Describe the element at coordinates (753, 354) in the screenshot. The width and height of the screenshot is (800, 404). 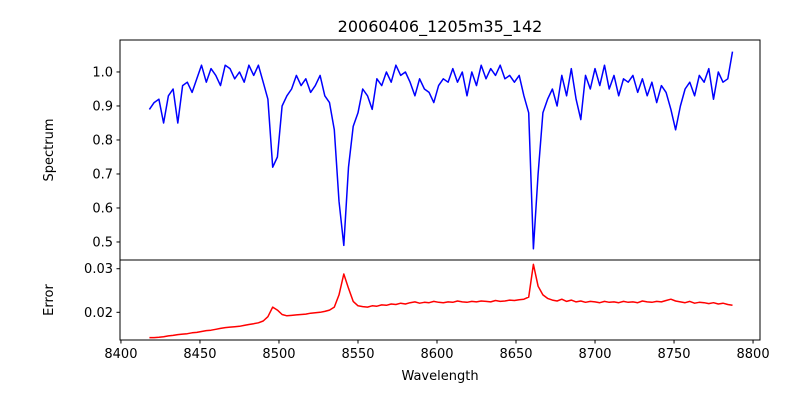
I see `x-tick-label: 8800` at that location.